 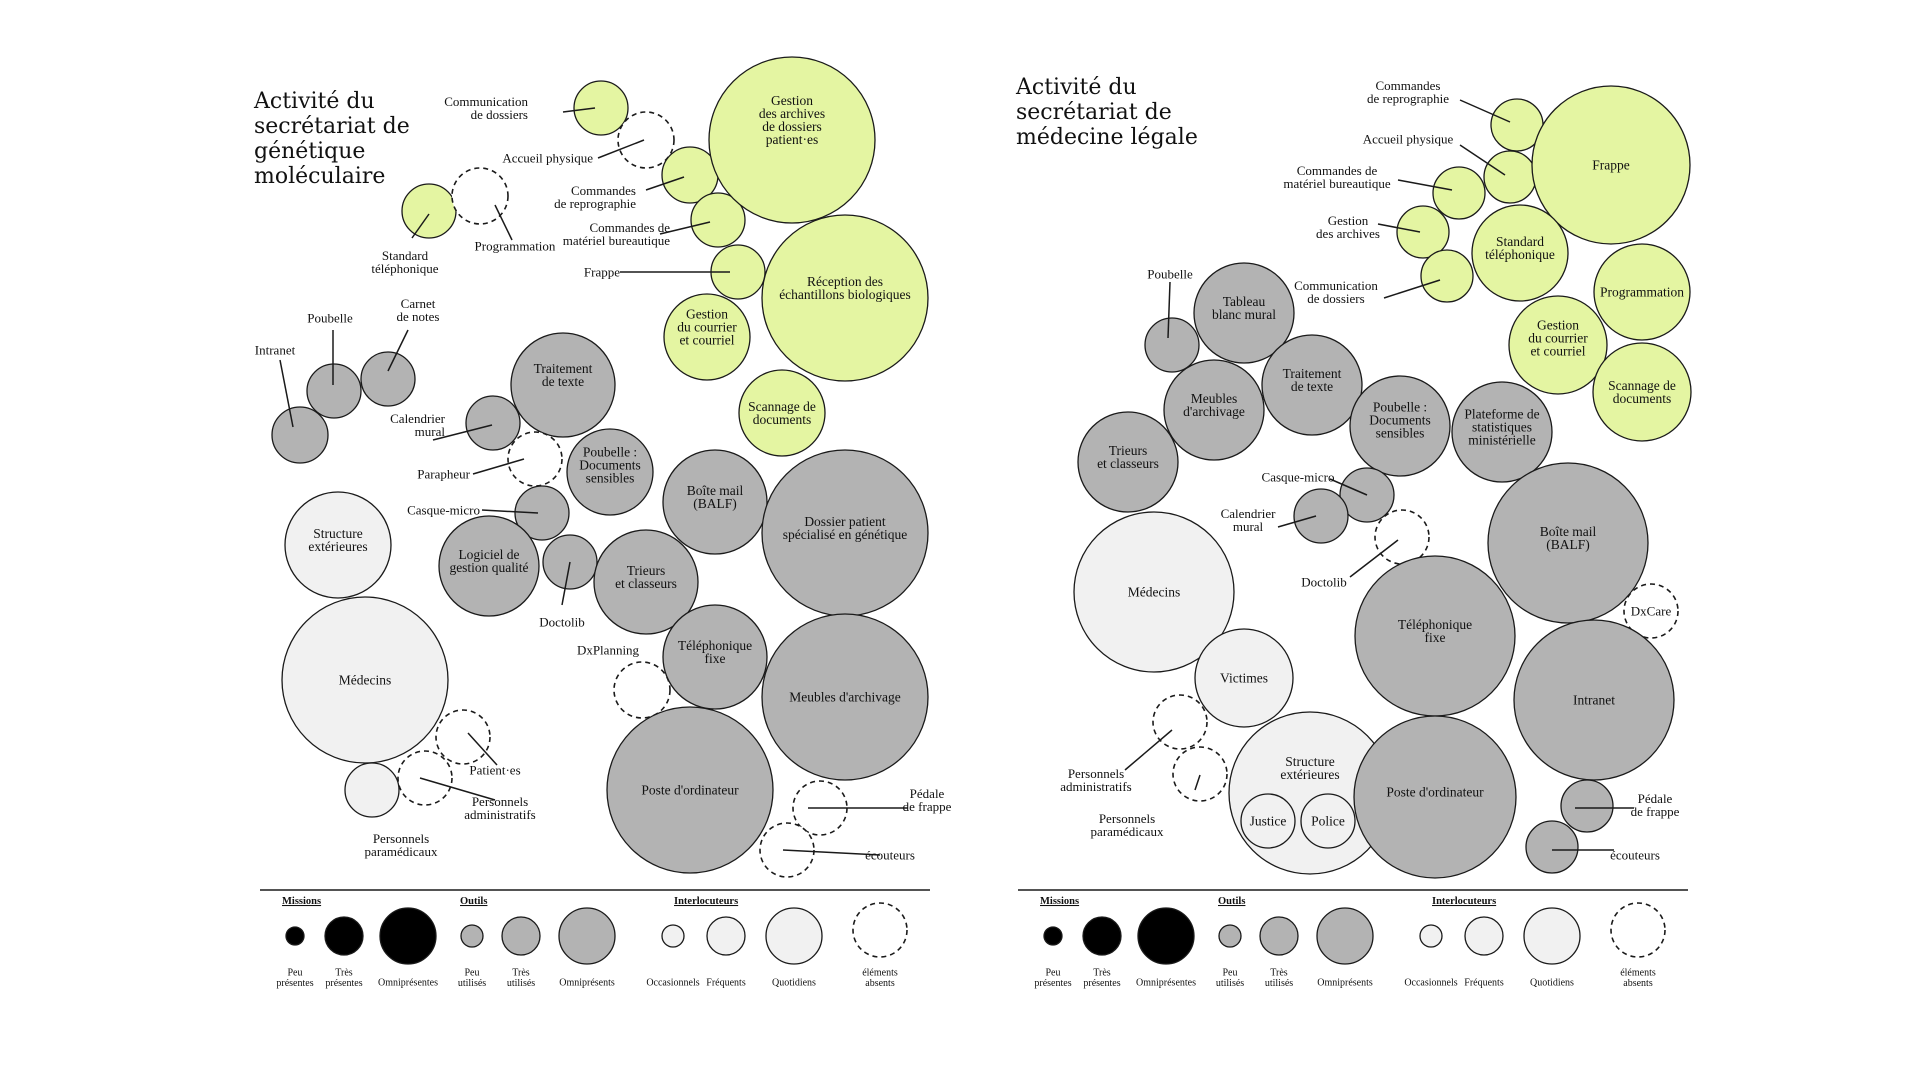 What do you see at coordinates (292, 403) in the screenshot?
I see `node-intranet: Intranet` at bounding box center [292, 403].